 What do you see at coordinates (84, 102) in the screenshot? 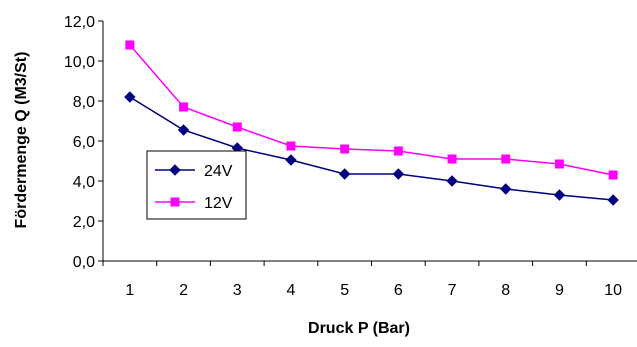
I see `y-tick-label: 8,0` at bounding box center [84, 102].